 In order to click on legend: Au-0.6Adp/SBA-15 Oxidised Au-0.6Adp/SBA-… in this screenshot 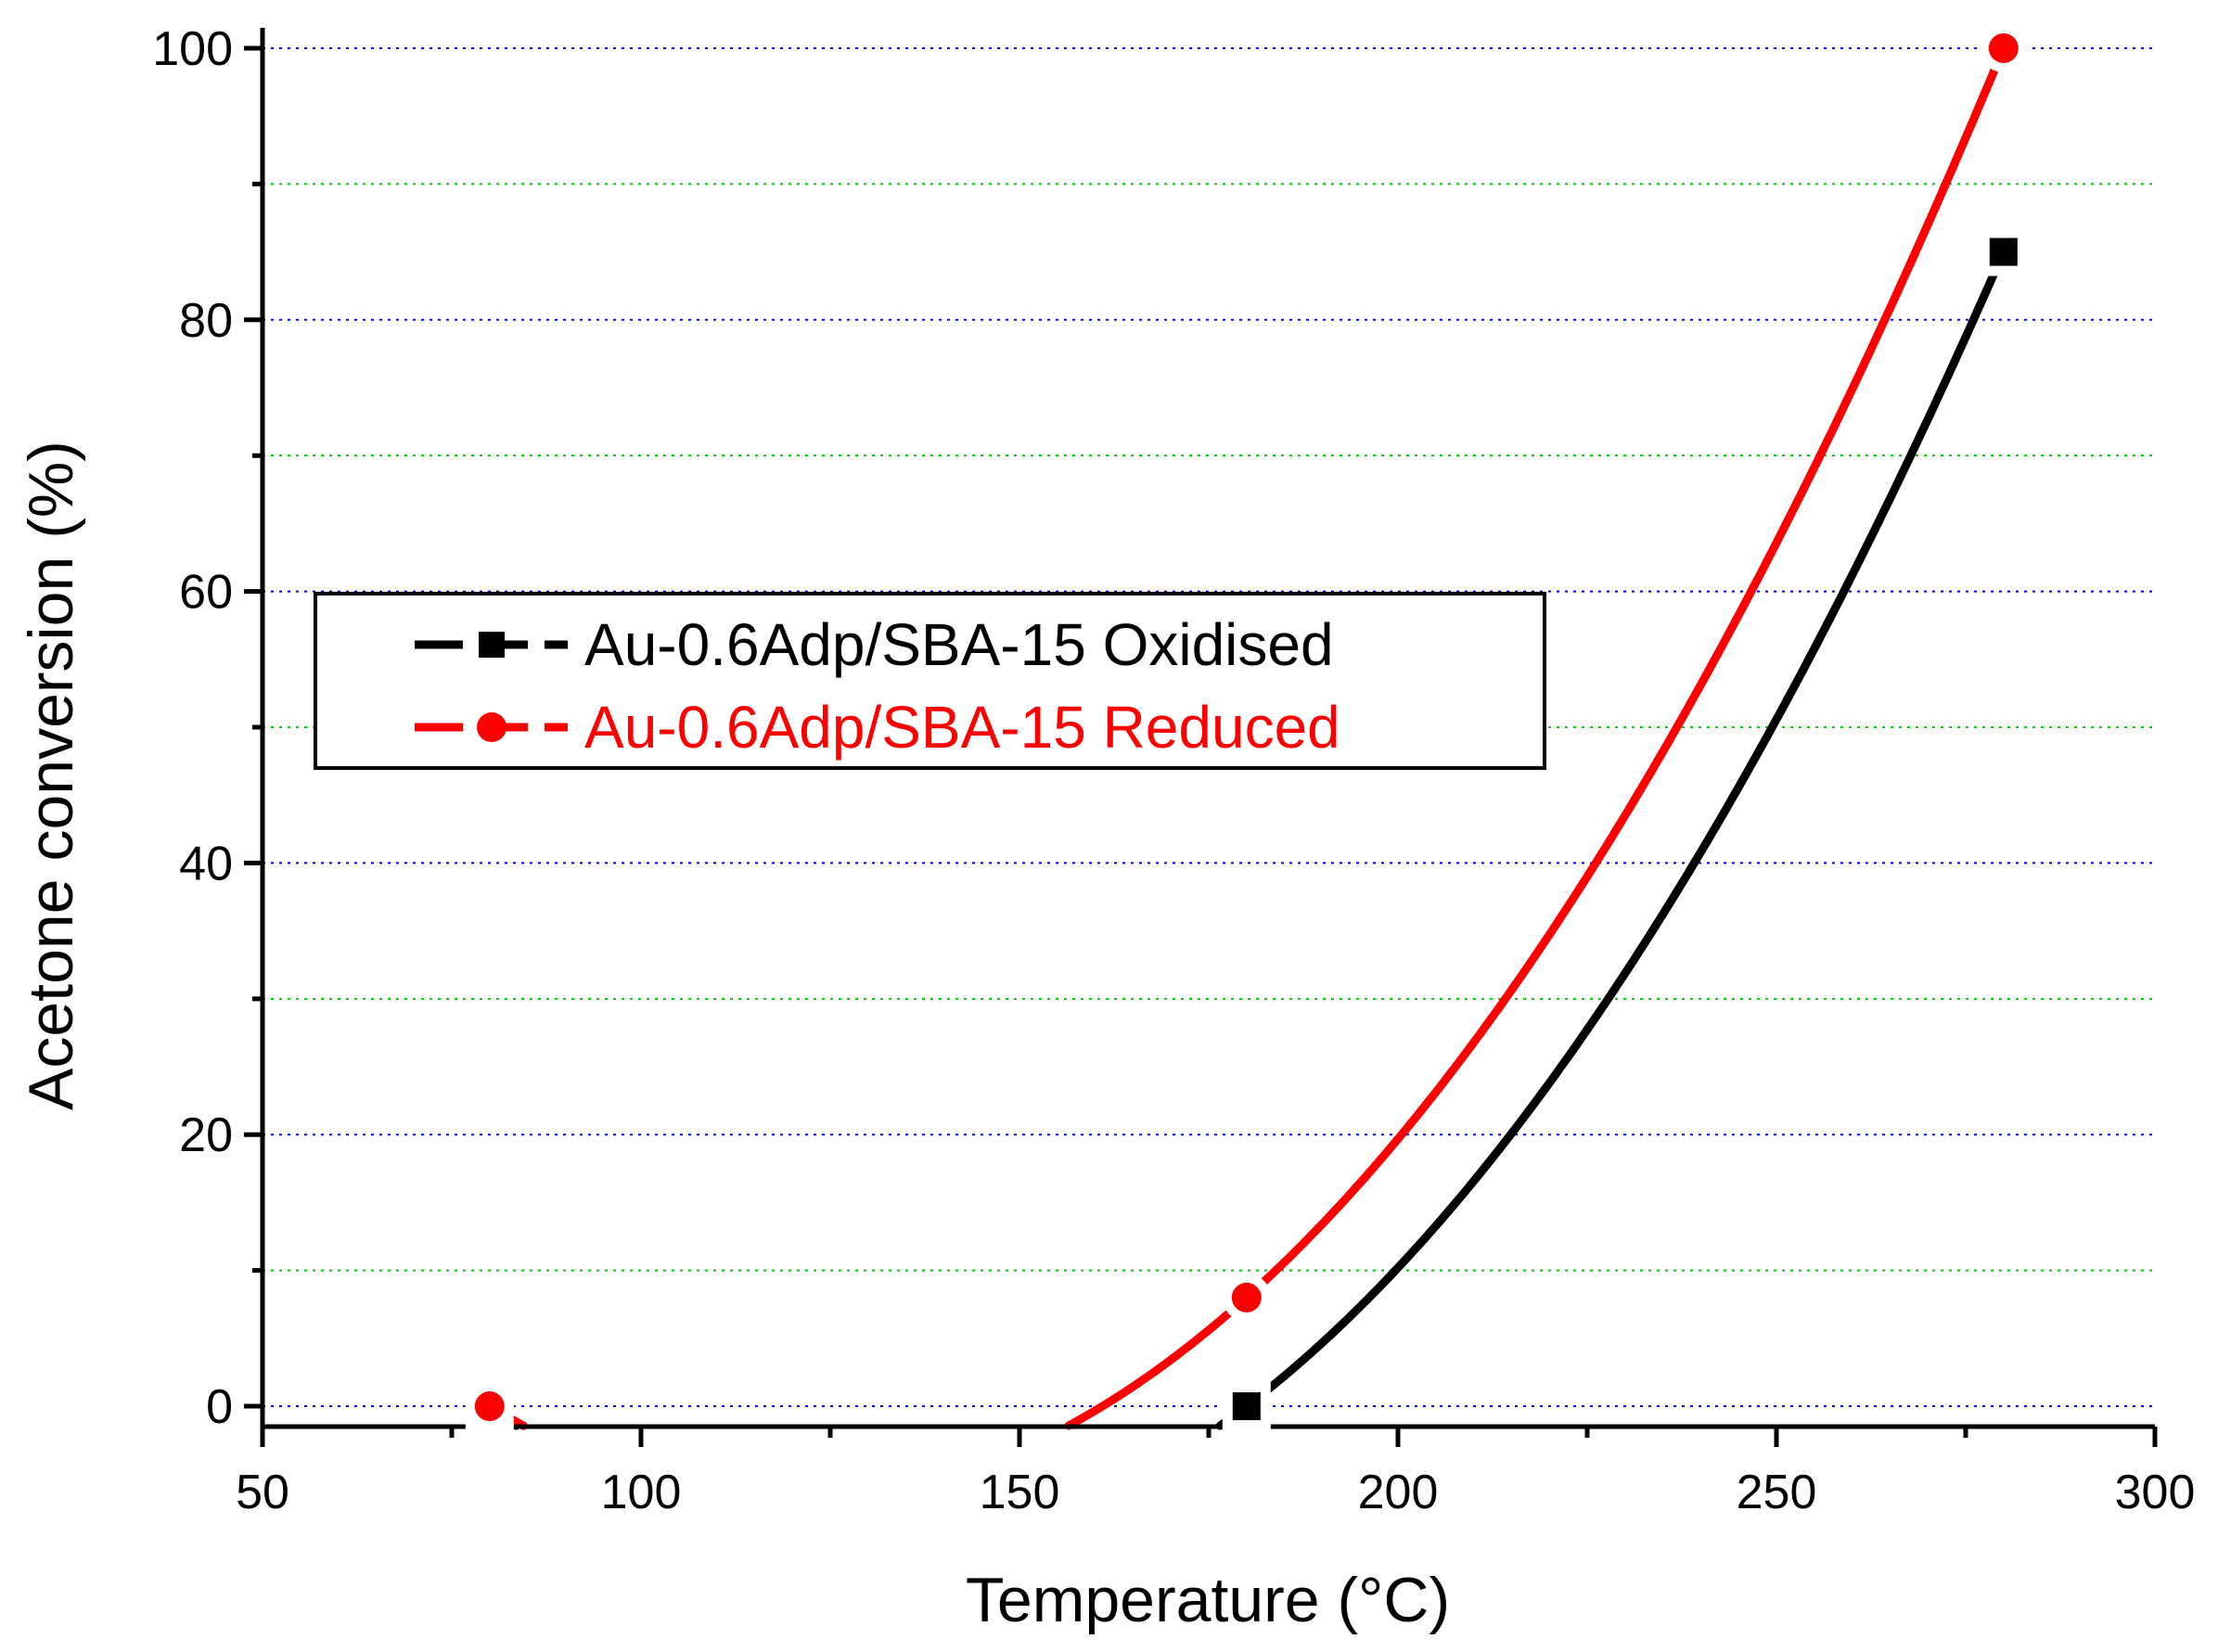, I will do `click(930, 681)`.